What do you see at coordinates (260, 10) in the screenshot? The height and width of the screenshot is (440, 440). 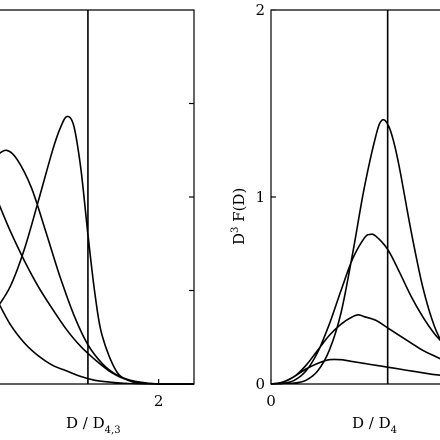 I see `right-y-tick-label: 2` at bounding box center [260, 10].